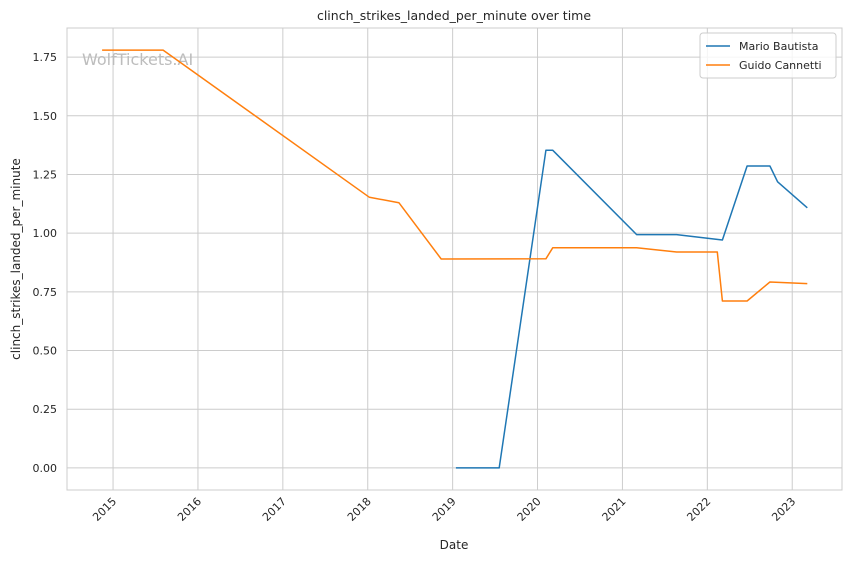 The height and width of the screenshot is (565, 852). Describe the element at coordinates (45, 174) in the screenshot. I see `y-tick-label: 1.25` at that location.